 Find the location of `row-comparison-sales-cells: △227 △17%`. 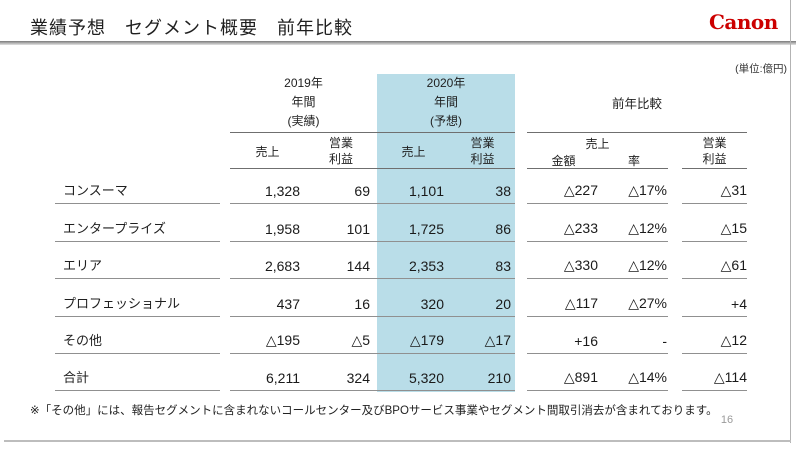

row-comparison-sales-cells: △227 △17% is located at coordinates (597, 186).